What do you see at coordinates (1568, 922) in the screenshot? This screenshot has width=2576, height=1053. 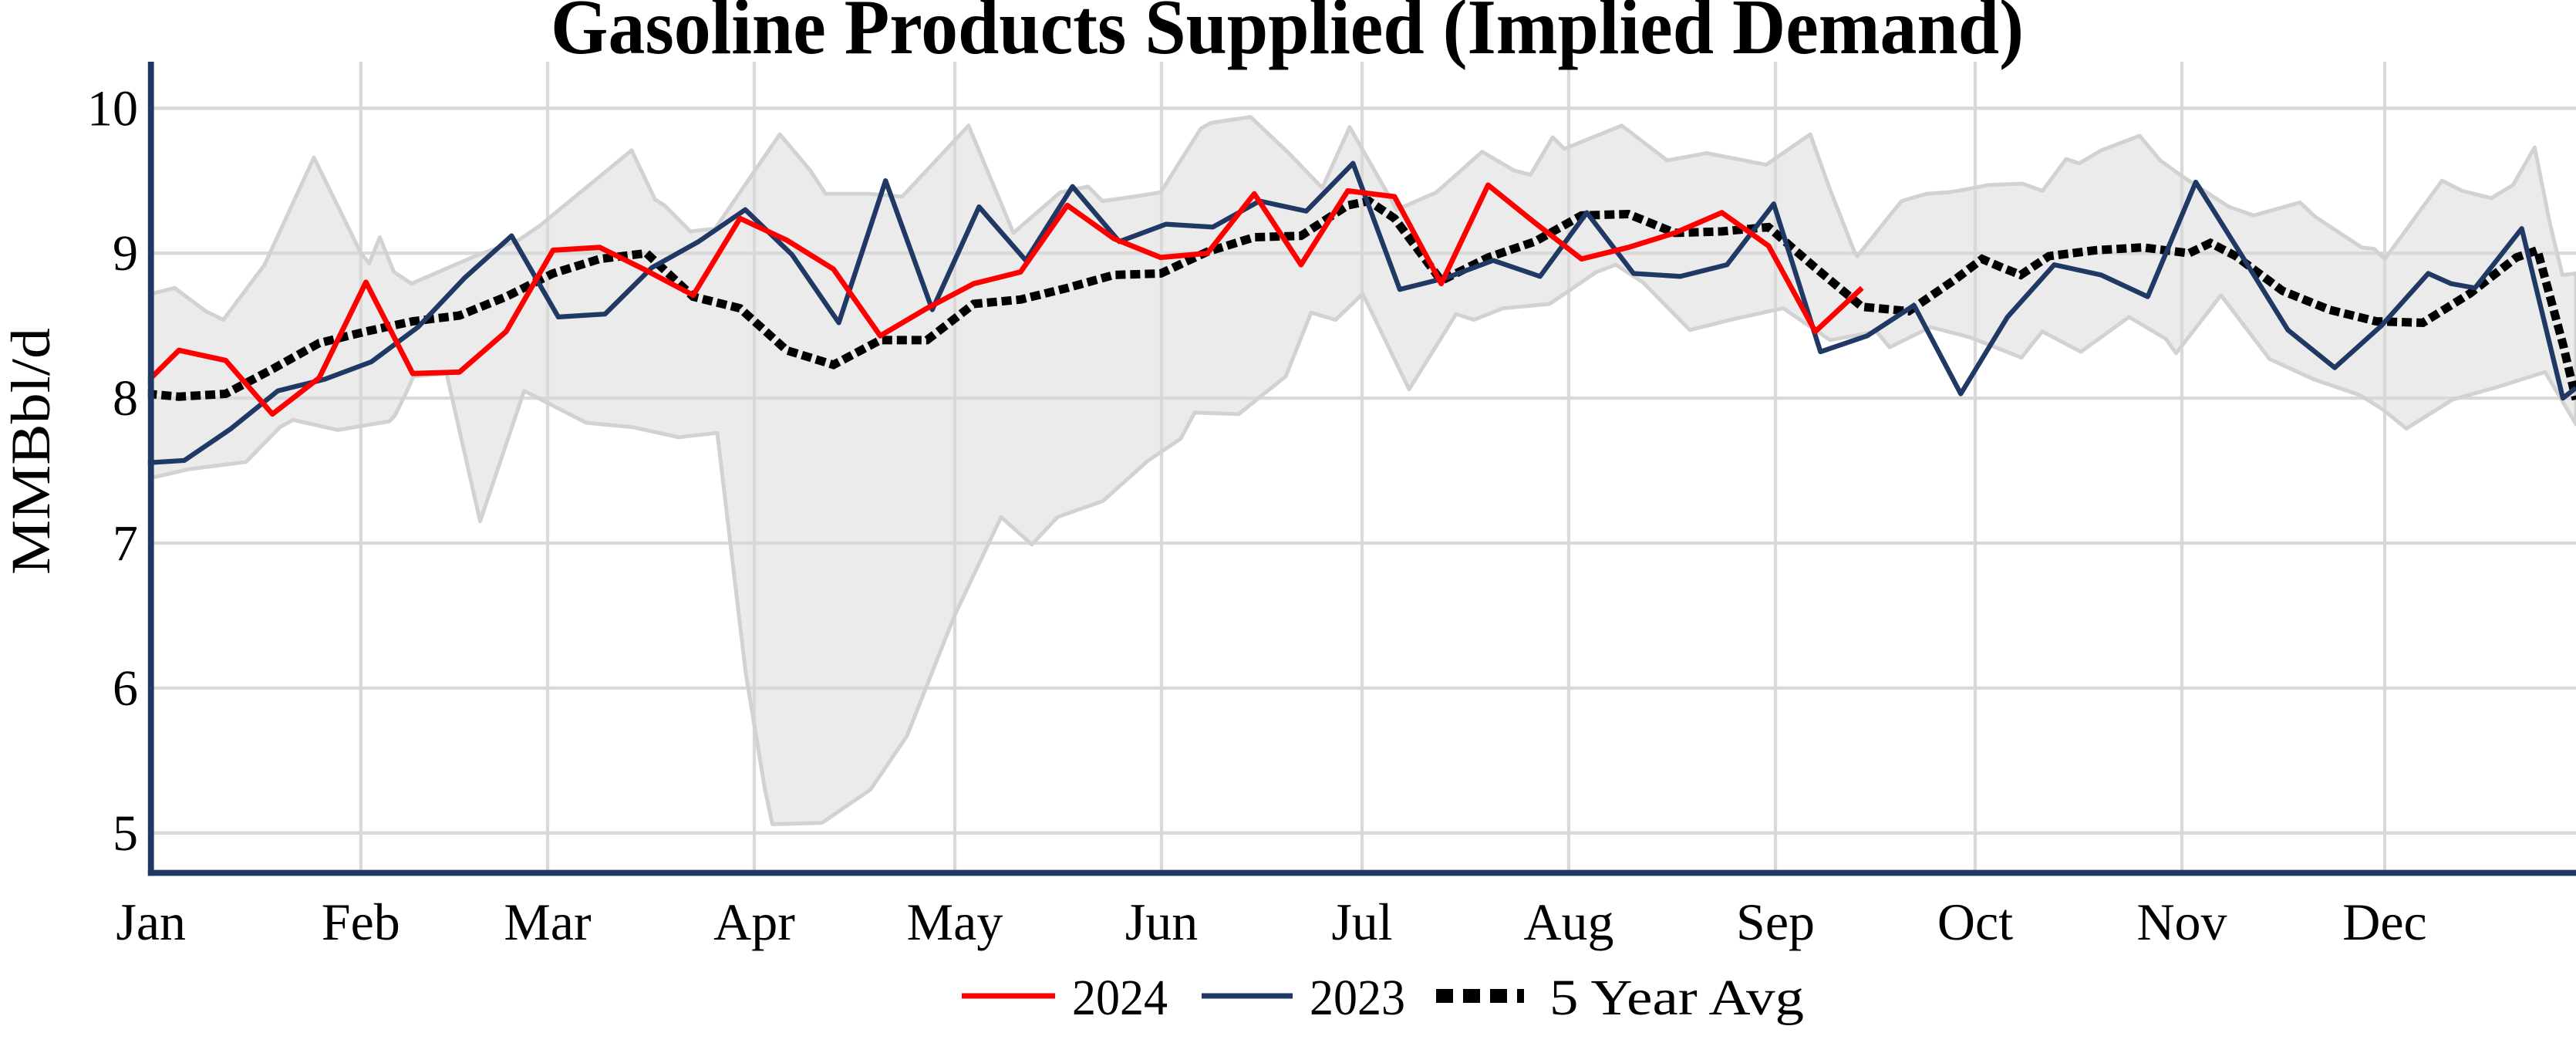 I see `svg-text: Aug` at bounding box center [1568, 922].